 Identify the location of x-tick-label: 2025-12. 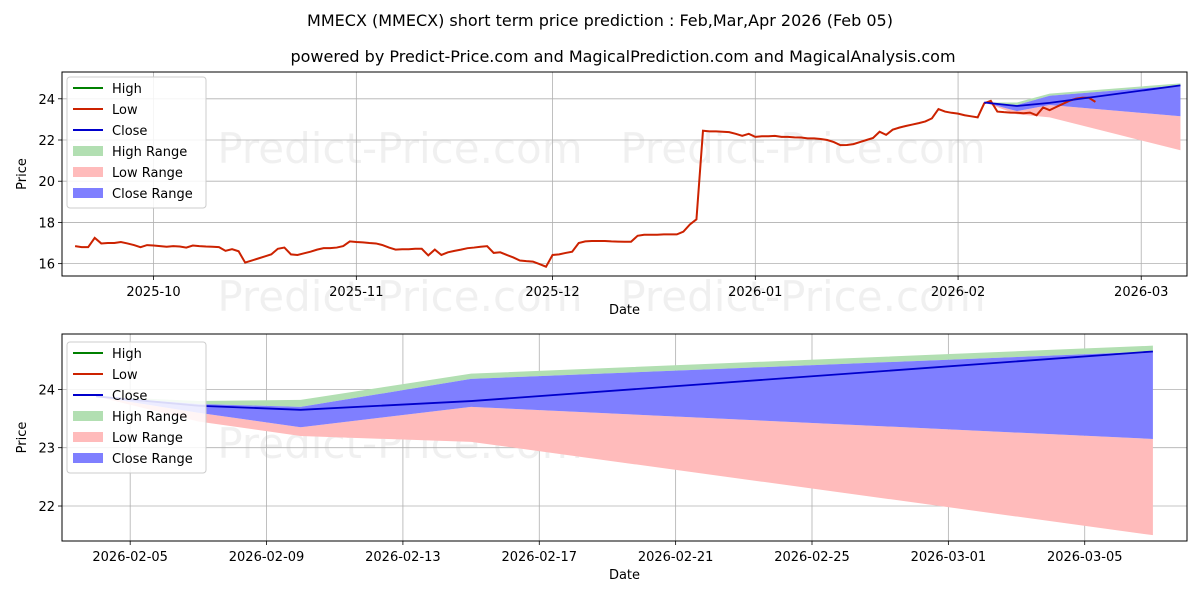
(552, 292).